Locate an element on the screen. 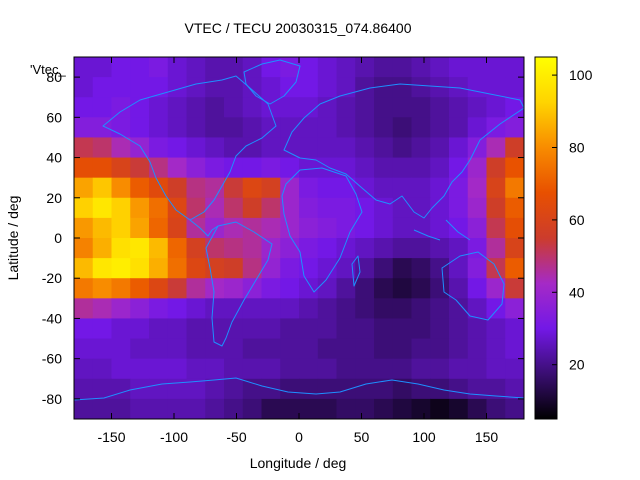 This screenshot has height=480, width=640. north-america-coastline is located at coordinates (189, 148).